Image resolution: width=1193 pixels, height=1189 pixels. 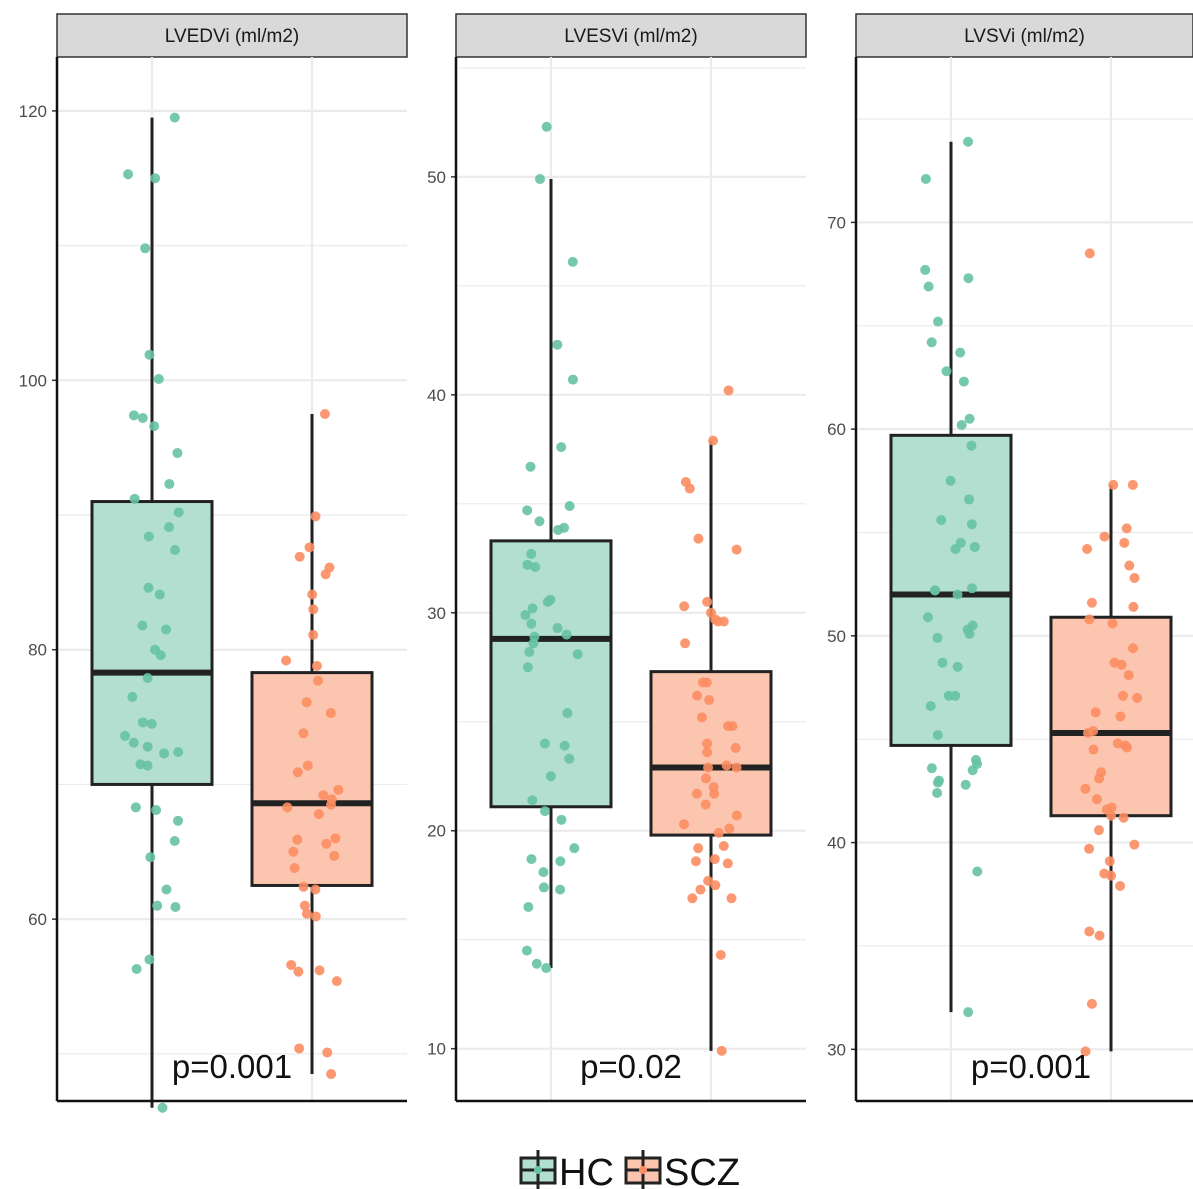 I want to click on legend-label-scz: SCZ, so click(x=702, y=1170).